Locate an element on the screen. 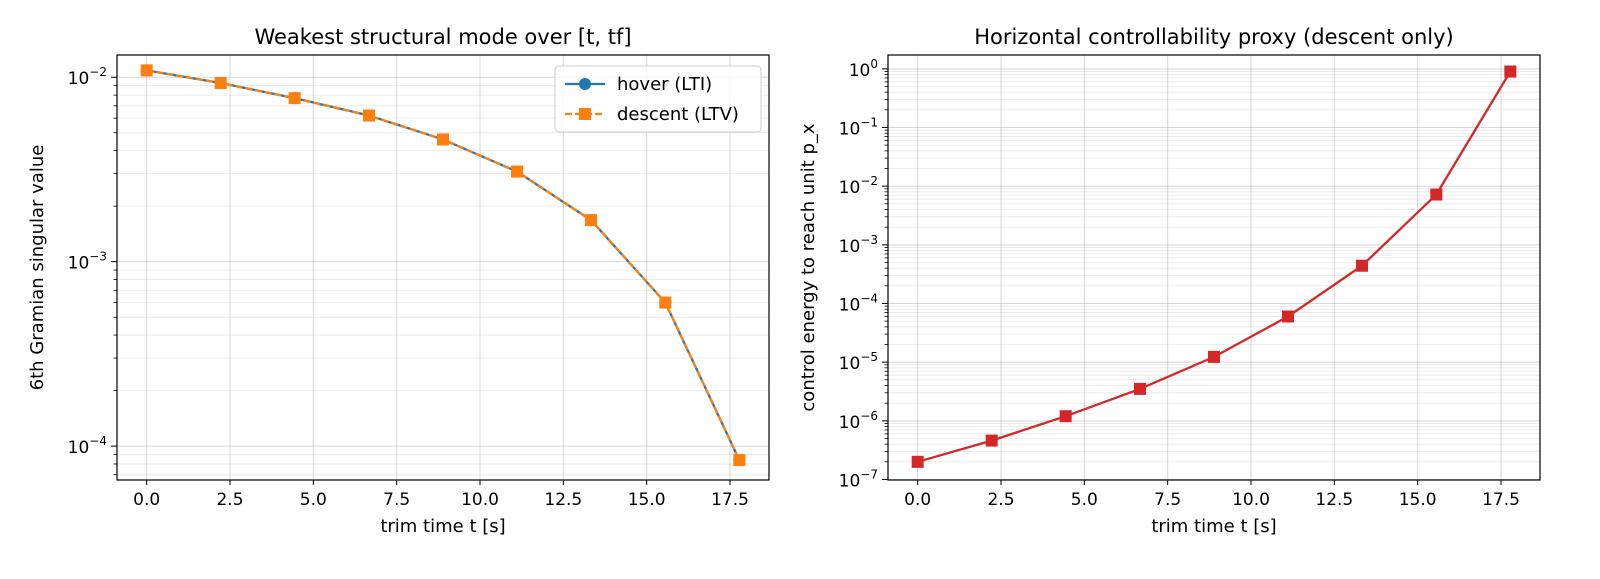 This screenshot has height=579, width=1600. y-tick-label: 10⁻⁷ is located at coordinates (858, 479).